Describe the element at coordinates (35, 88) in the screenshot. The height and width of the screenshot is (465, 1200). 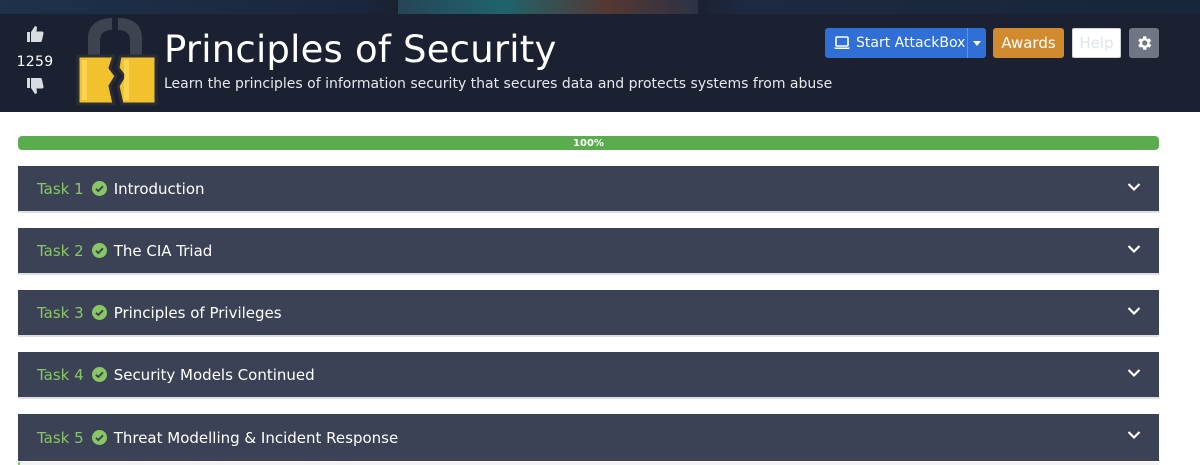
I see `thumbs-down-icon` at that location.